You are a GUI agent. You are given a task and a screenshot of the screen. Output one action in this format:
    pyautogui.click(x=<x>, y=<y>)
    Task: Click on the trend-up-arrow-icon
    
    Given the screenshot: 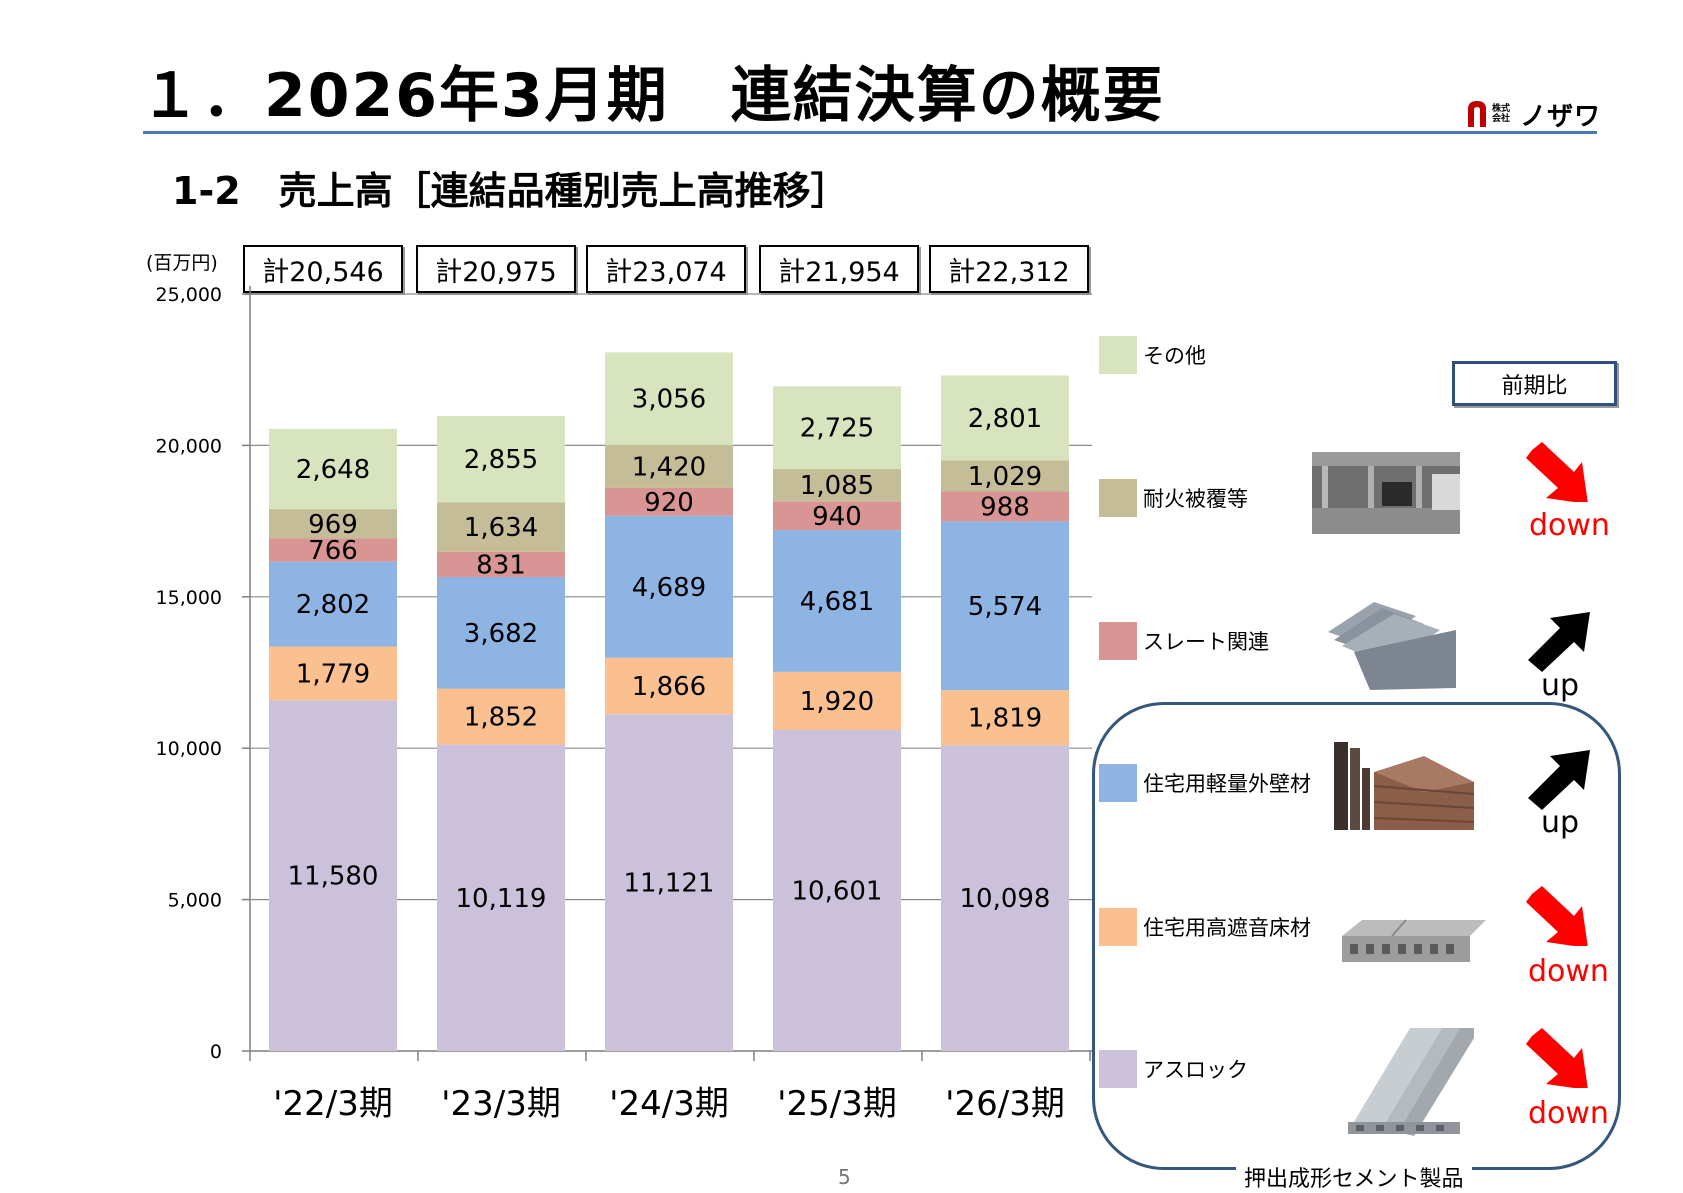 What is the action you would take?
    pyautogui.click(x=1559, y=642)
    